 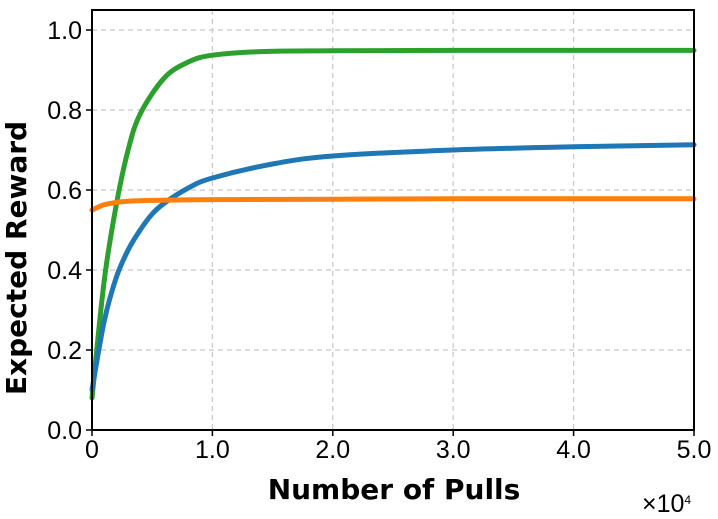 I want to click on x-axis-multiplier: ×10⁴, so click(x=666, y=504).